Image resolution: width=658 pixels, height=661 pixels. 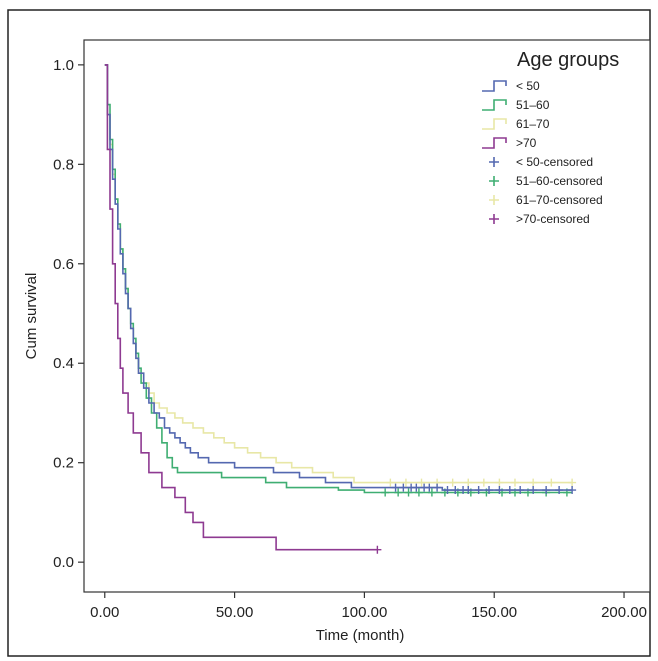 I want to click on y-tick-label: 0.8, so click(x=63, y=164).